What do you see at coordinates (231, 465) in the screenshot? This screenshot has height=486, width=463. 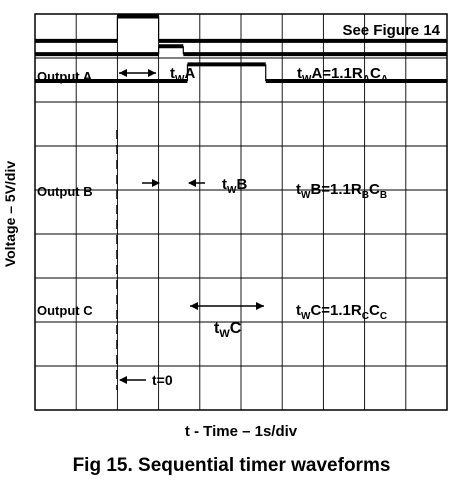 I see `figure-caption: Fig 15. Sequential timer waveforms` at bounding box center [231, 465].